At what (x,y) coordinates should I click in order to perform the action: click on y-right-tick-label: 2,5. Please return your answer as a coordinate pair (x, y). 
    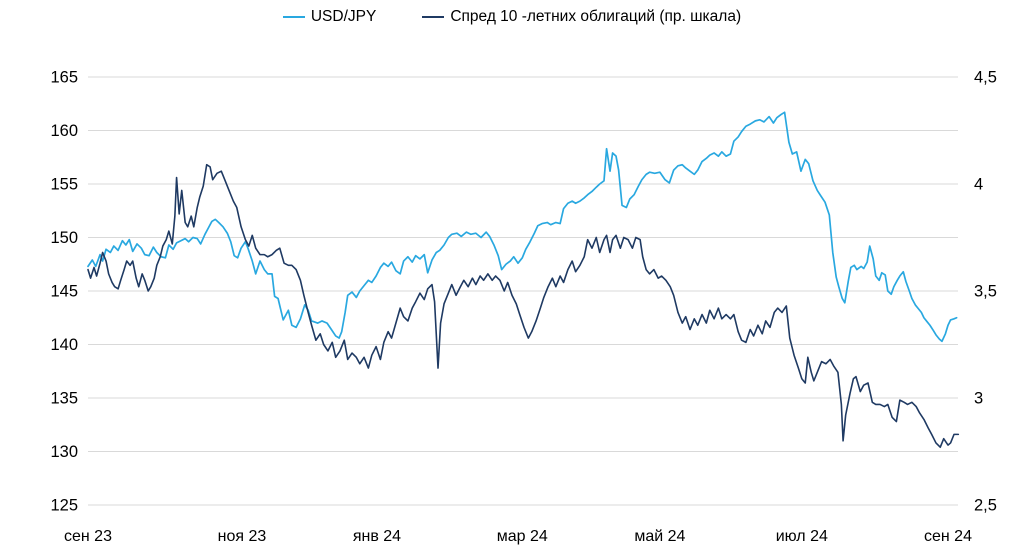
    Looking at the image, I should click on (985, 506).